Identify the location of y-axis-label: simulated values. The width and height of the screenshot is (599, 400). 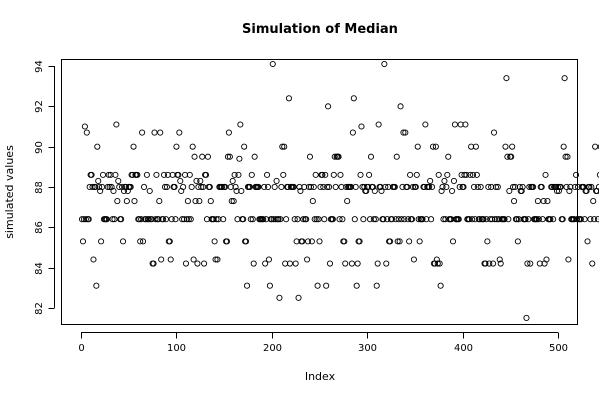
(9, 192).